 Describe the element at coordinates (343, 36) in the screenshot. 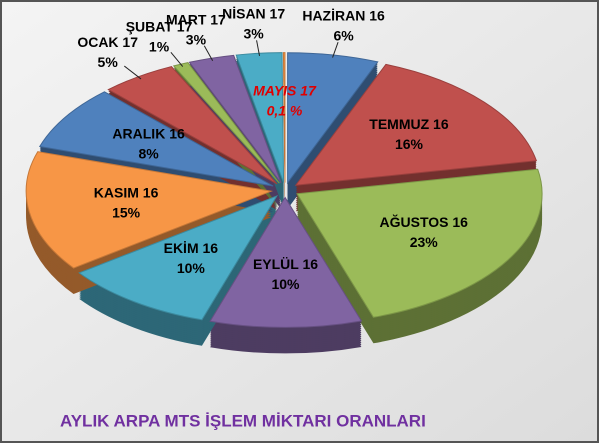

I see `slice-value-label: 6%` at that location.